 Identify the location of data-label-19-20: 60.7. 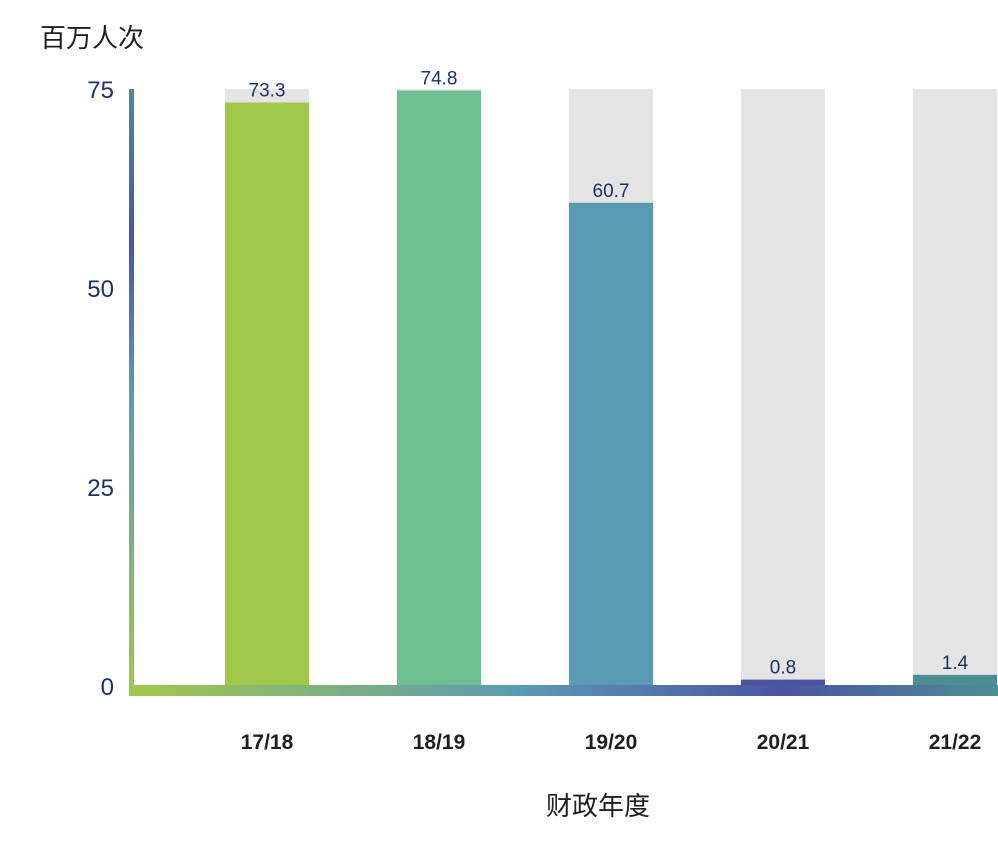
(611, 191).